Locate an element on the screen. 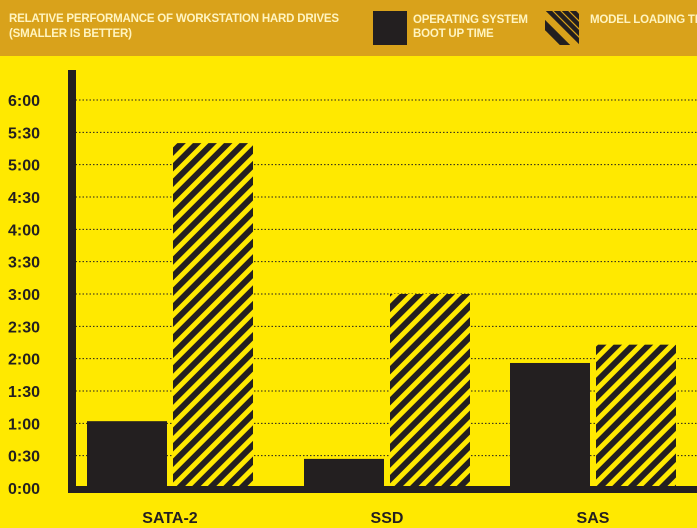 The image size is (697, 528). y-tick-label: 5:30 is located at coordinates (24, 133).